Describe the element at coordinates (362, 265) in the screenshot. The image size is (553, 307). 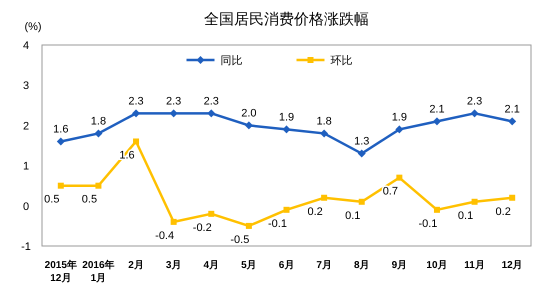
I see `x-tick-label: 8月` at that location.